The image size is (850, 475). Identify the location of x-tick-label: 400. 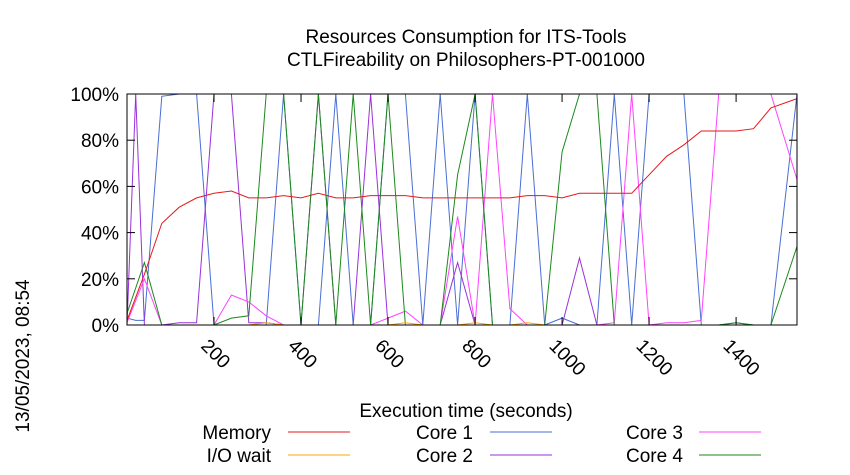
(301, 354).